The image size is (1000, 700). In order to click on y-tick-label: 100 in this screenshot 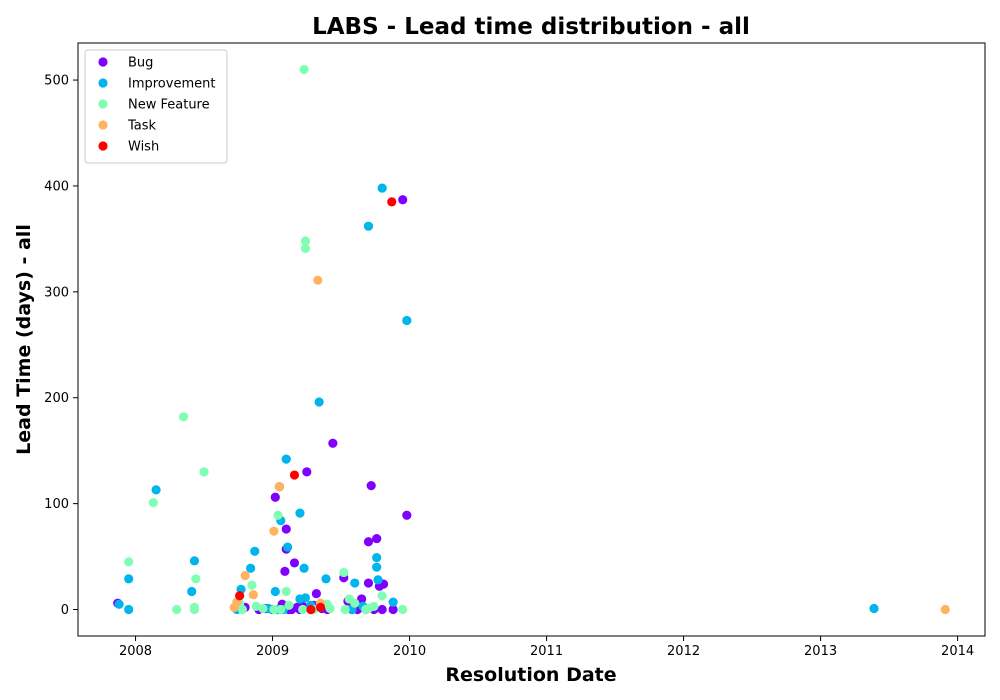, I will do `click(56, 504)`.